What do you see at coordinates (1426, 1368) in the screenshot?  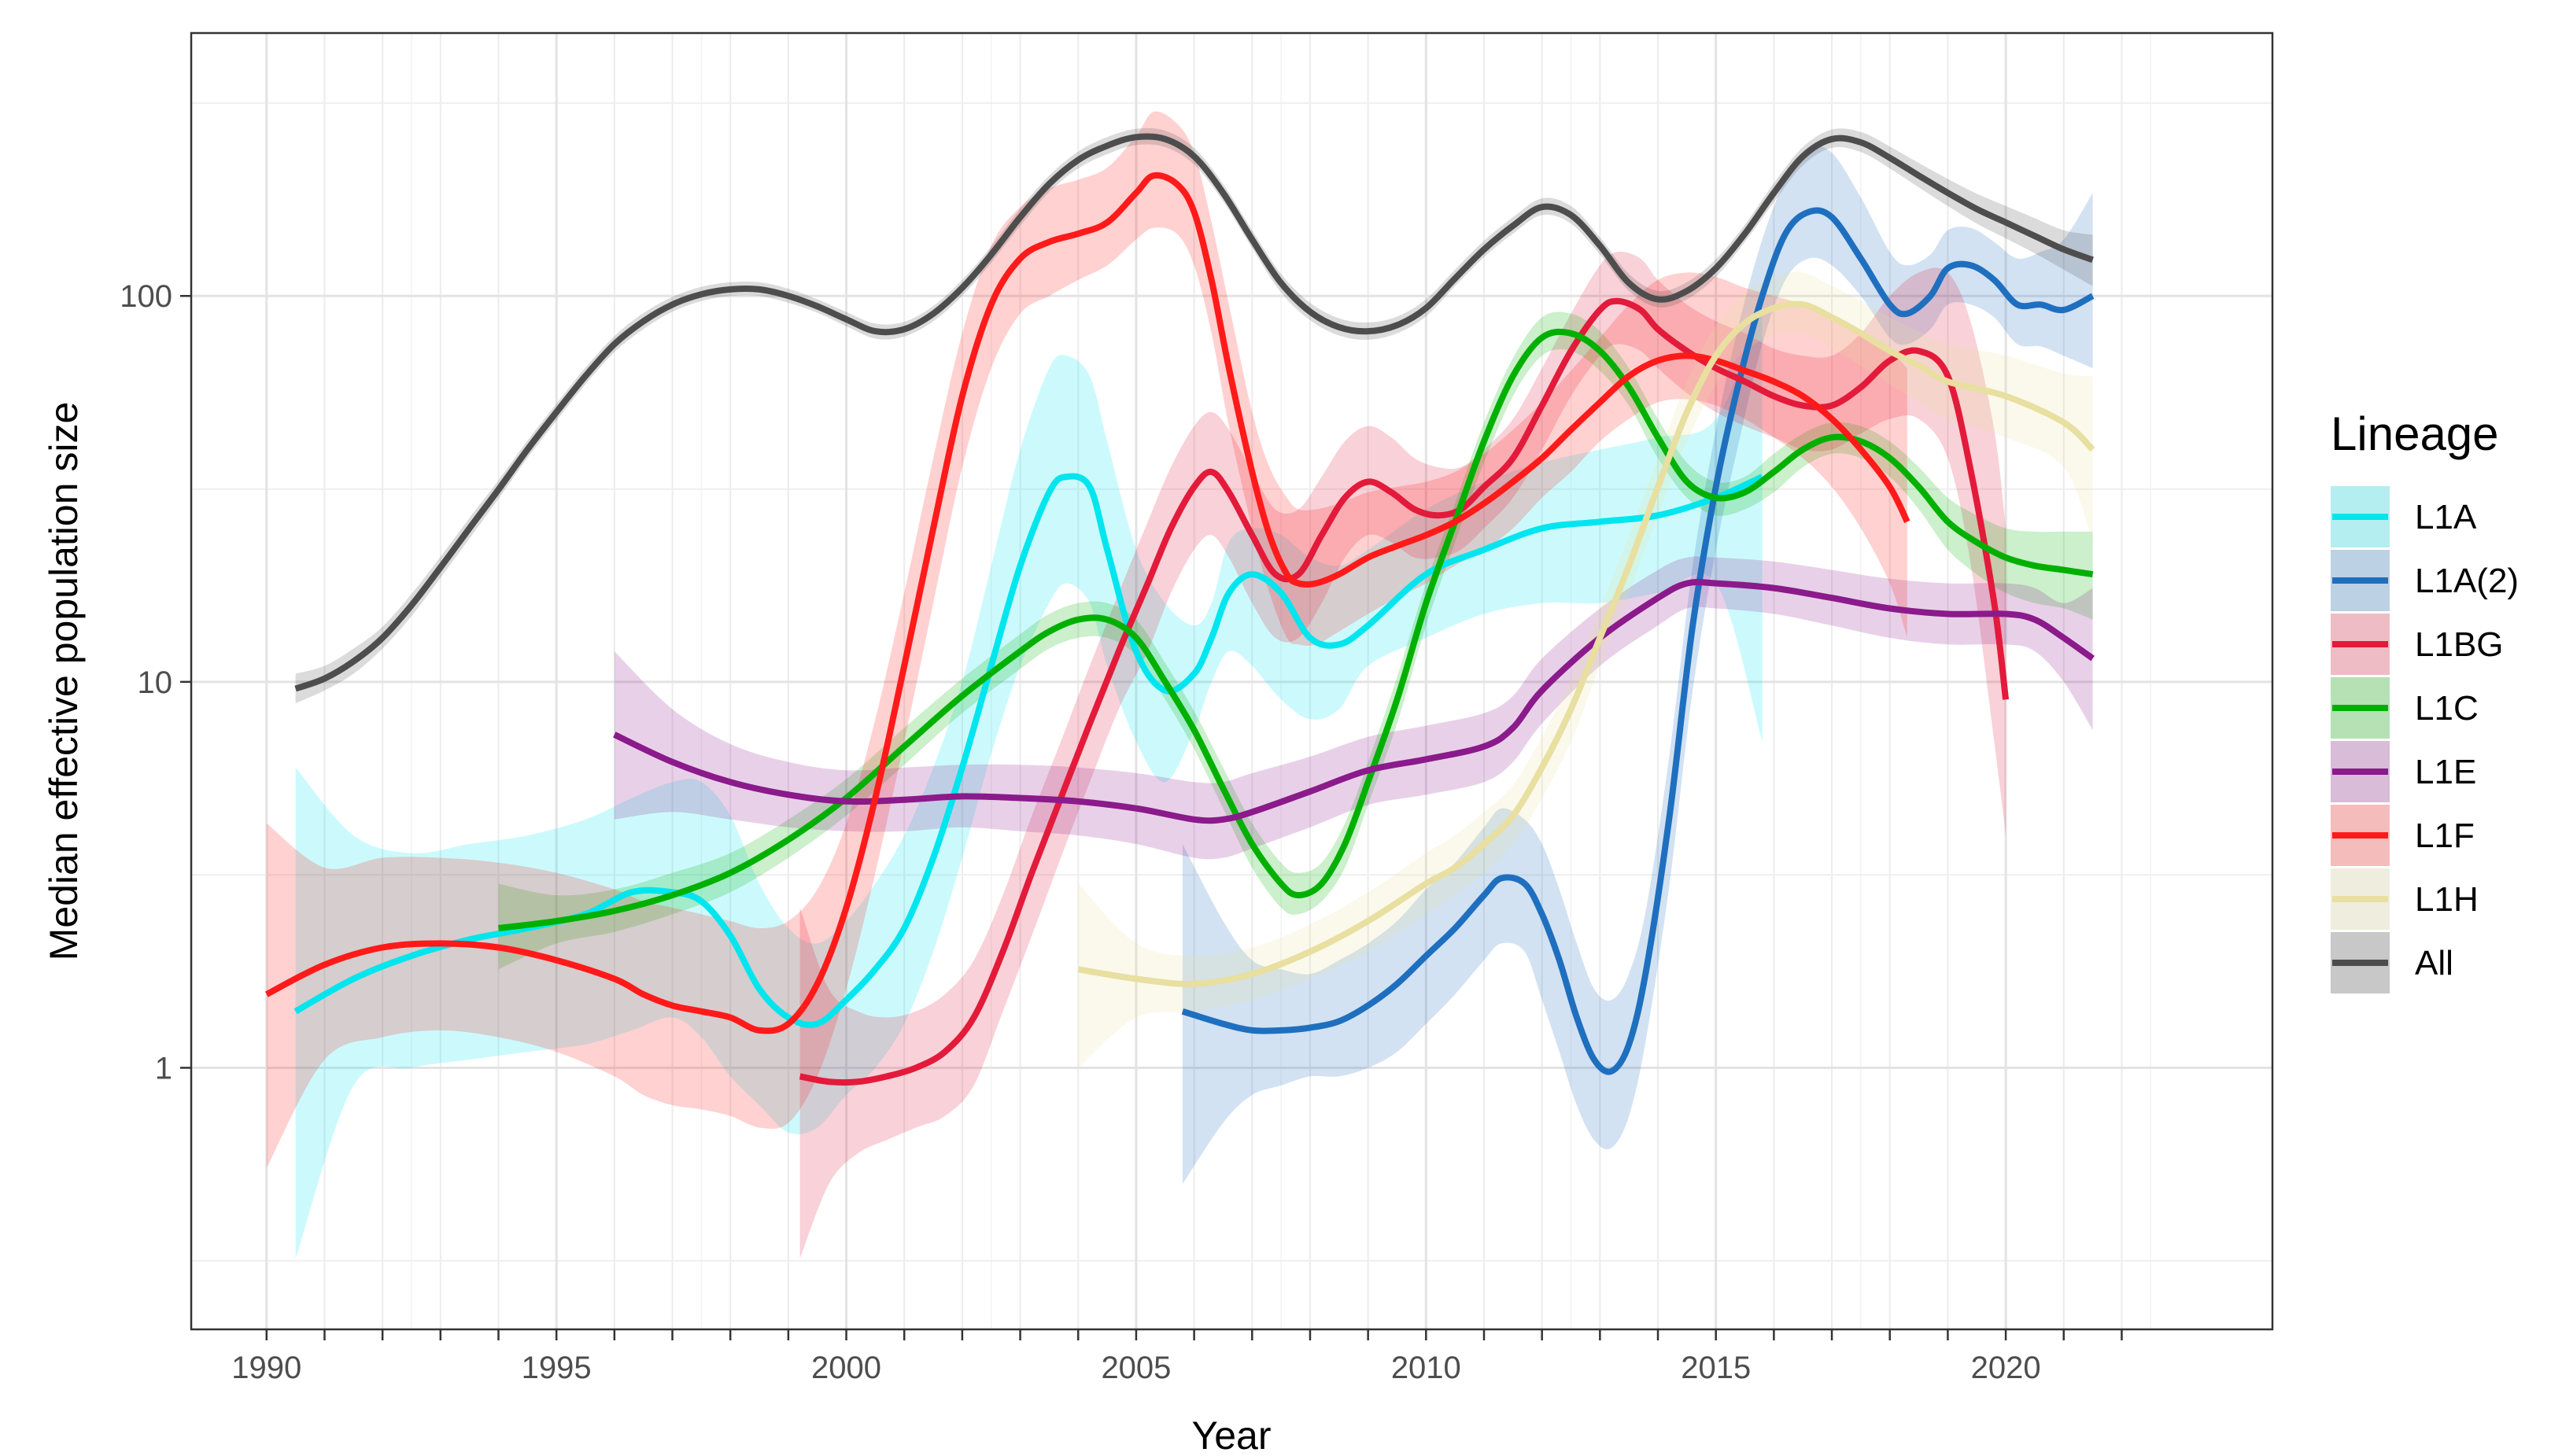 I see `x-tick-label: 2010` at bounding box center [1426, 1368].